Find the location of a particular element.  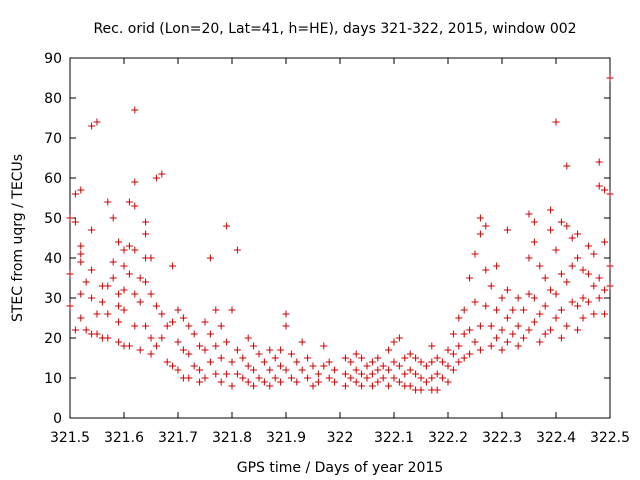

y-tick-label: 10 is located at coordinates (53, 379).